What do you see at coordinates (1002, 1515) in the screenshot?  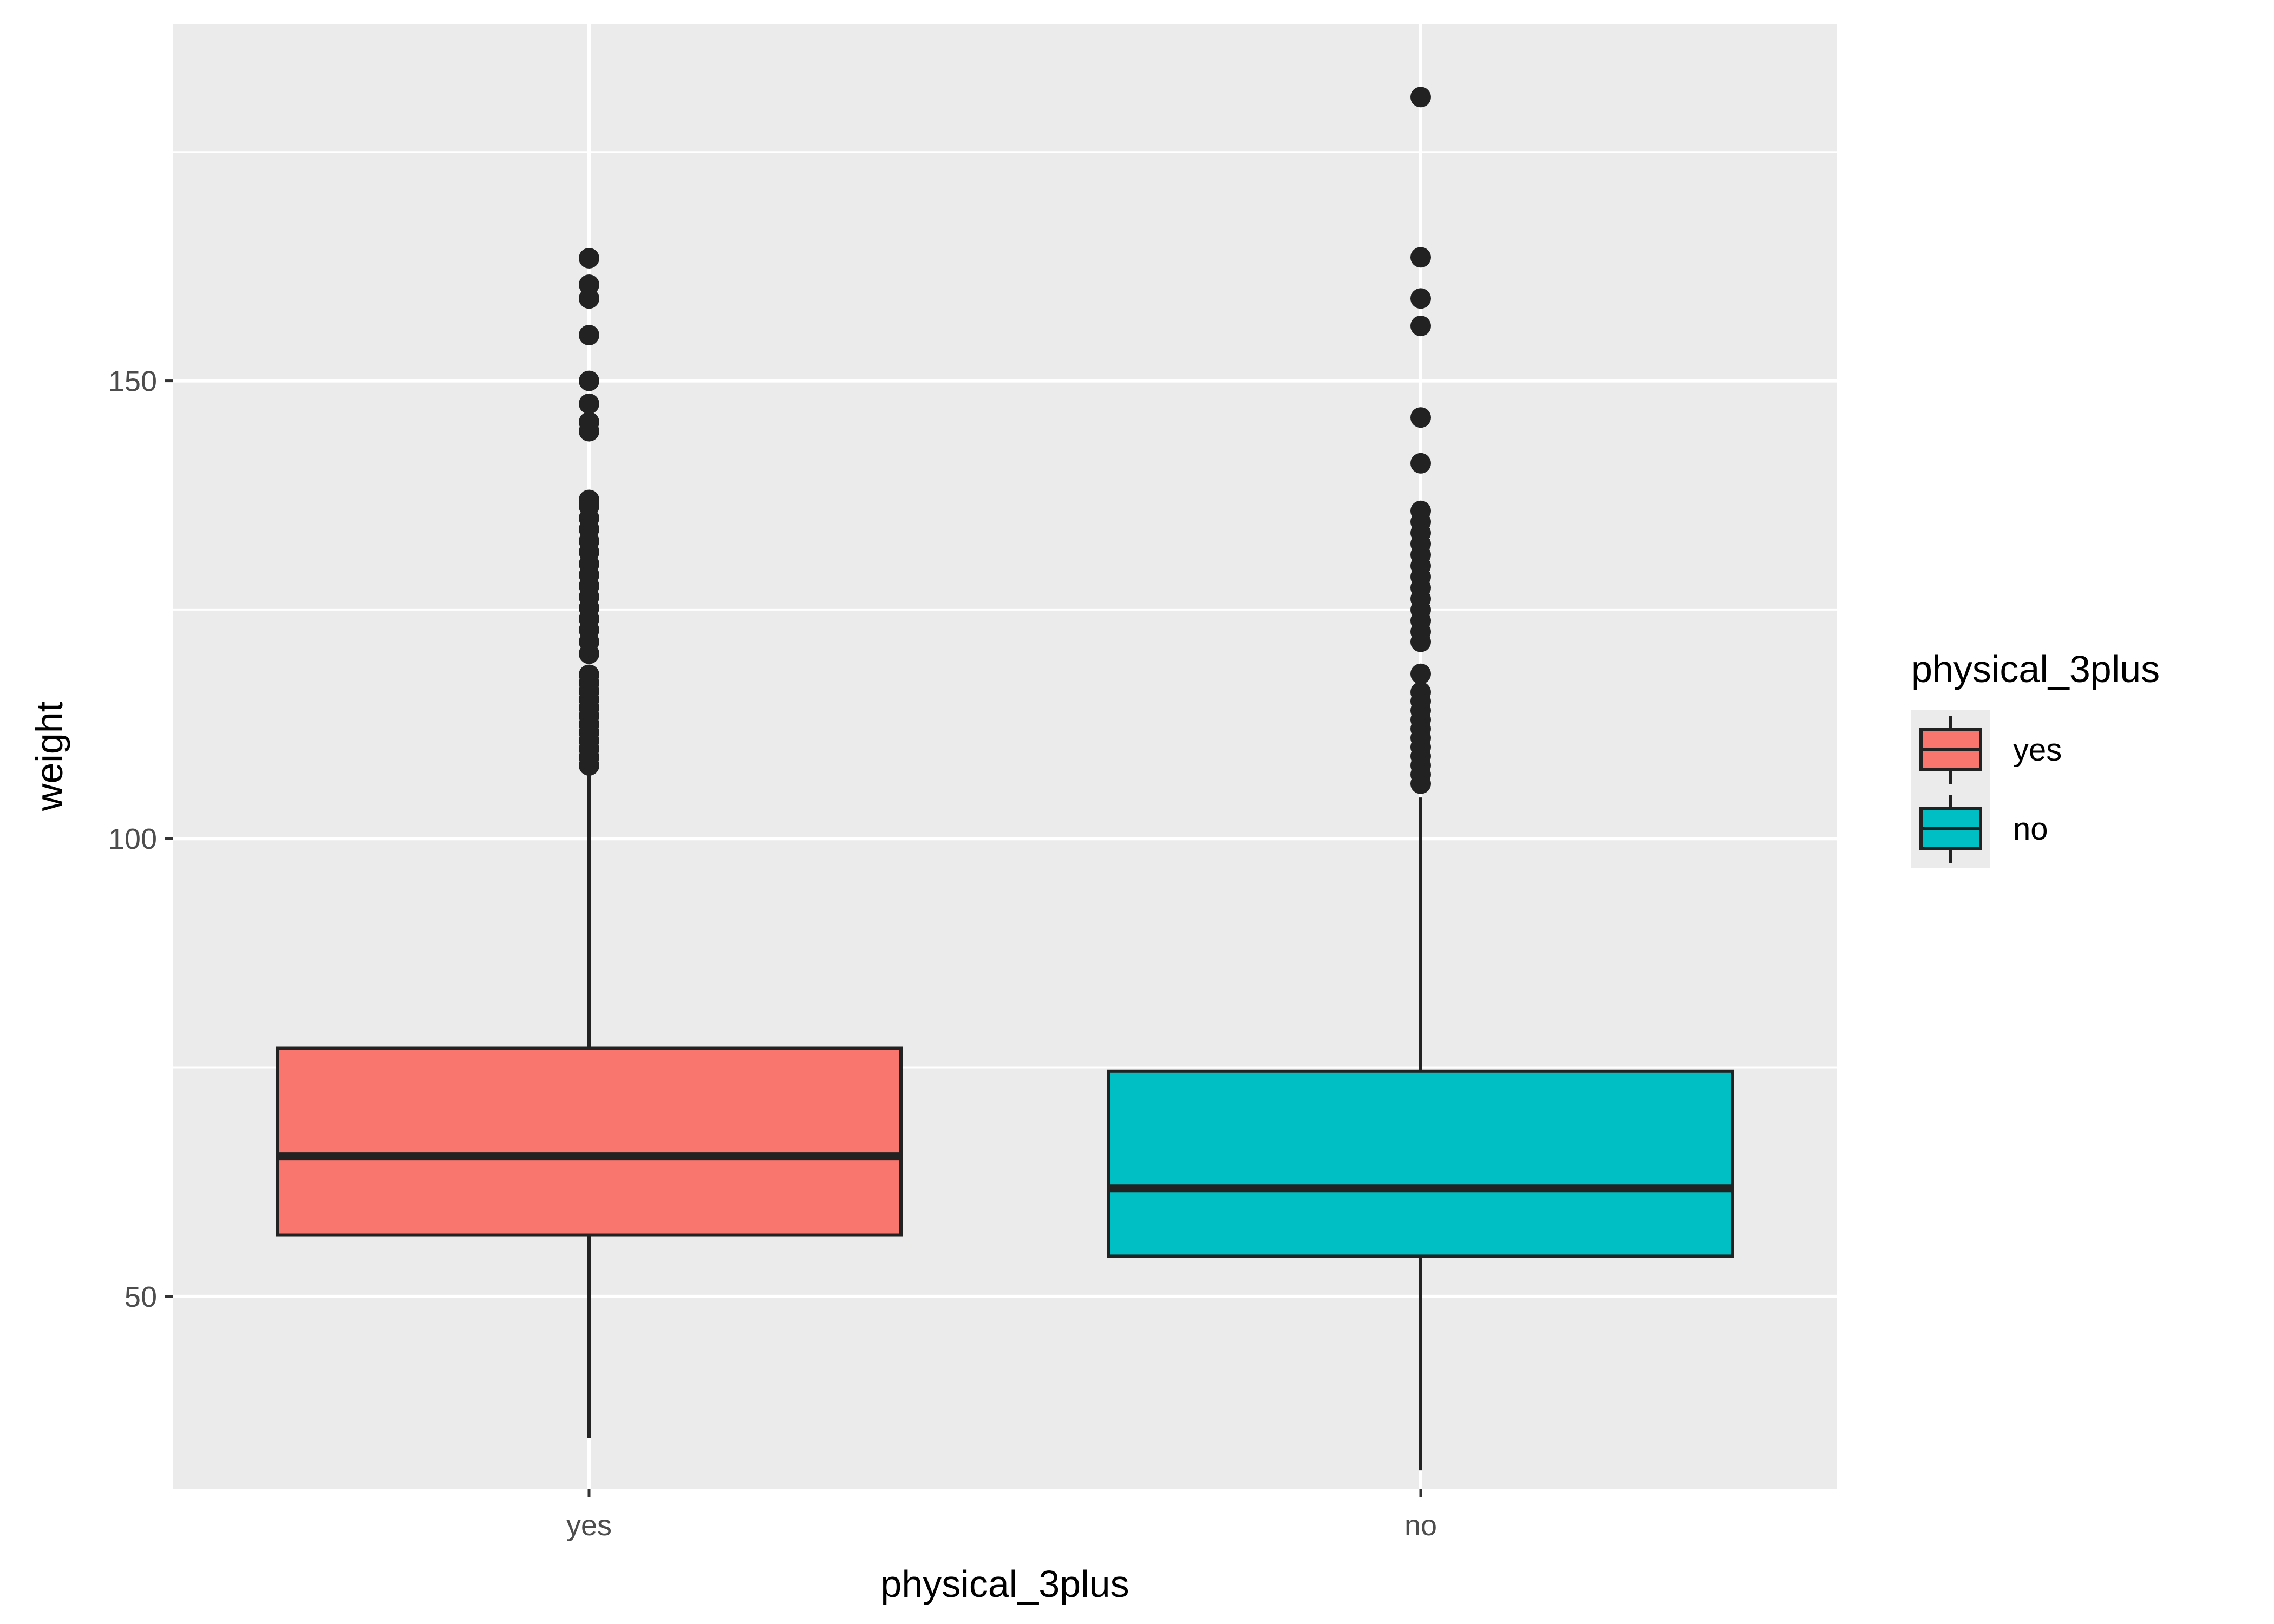 I see `x-axis: yes no` at bounding box center [1002, 1515].